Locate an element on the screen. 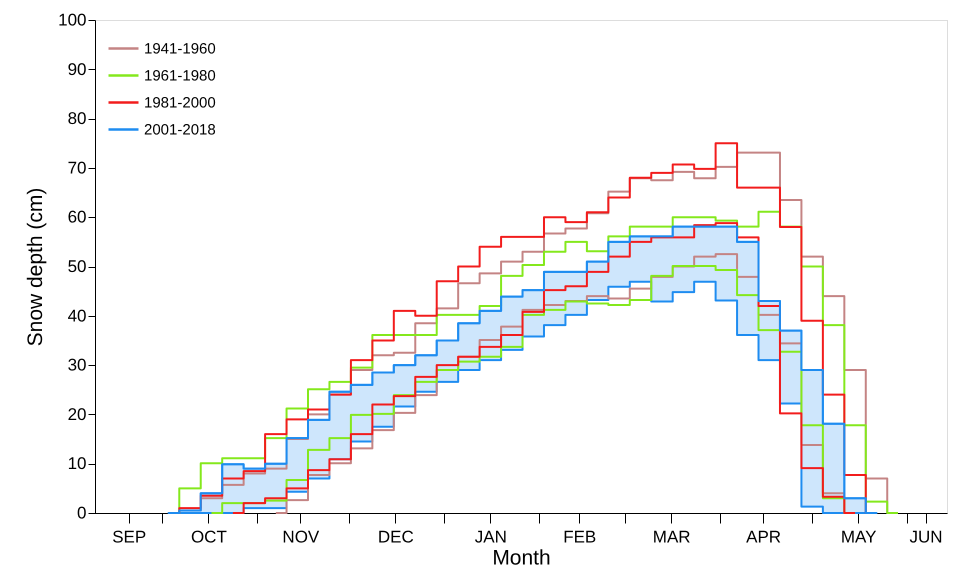  x-tick-label: MAR is located at coordinates (671, 537).